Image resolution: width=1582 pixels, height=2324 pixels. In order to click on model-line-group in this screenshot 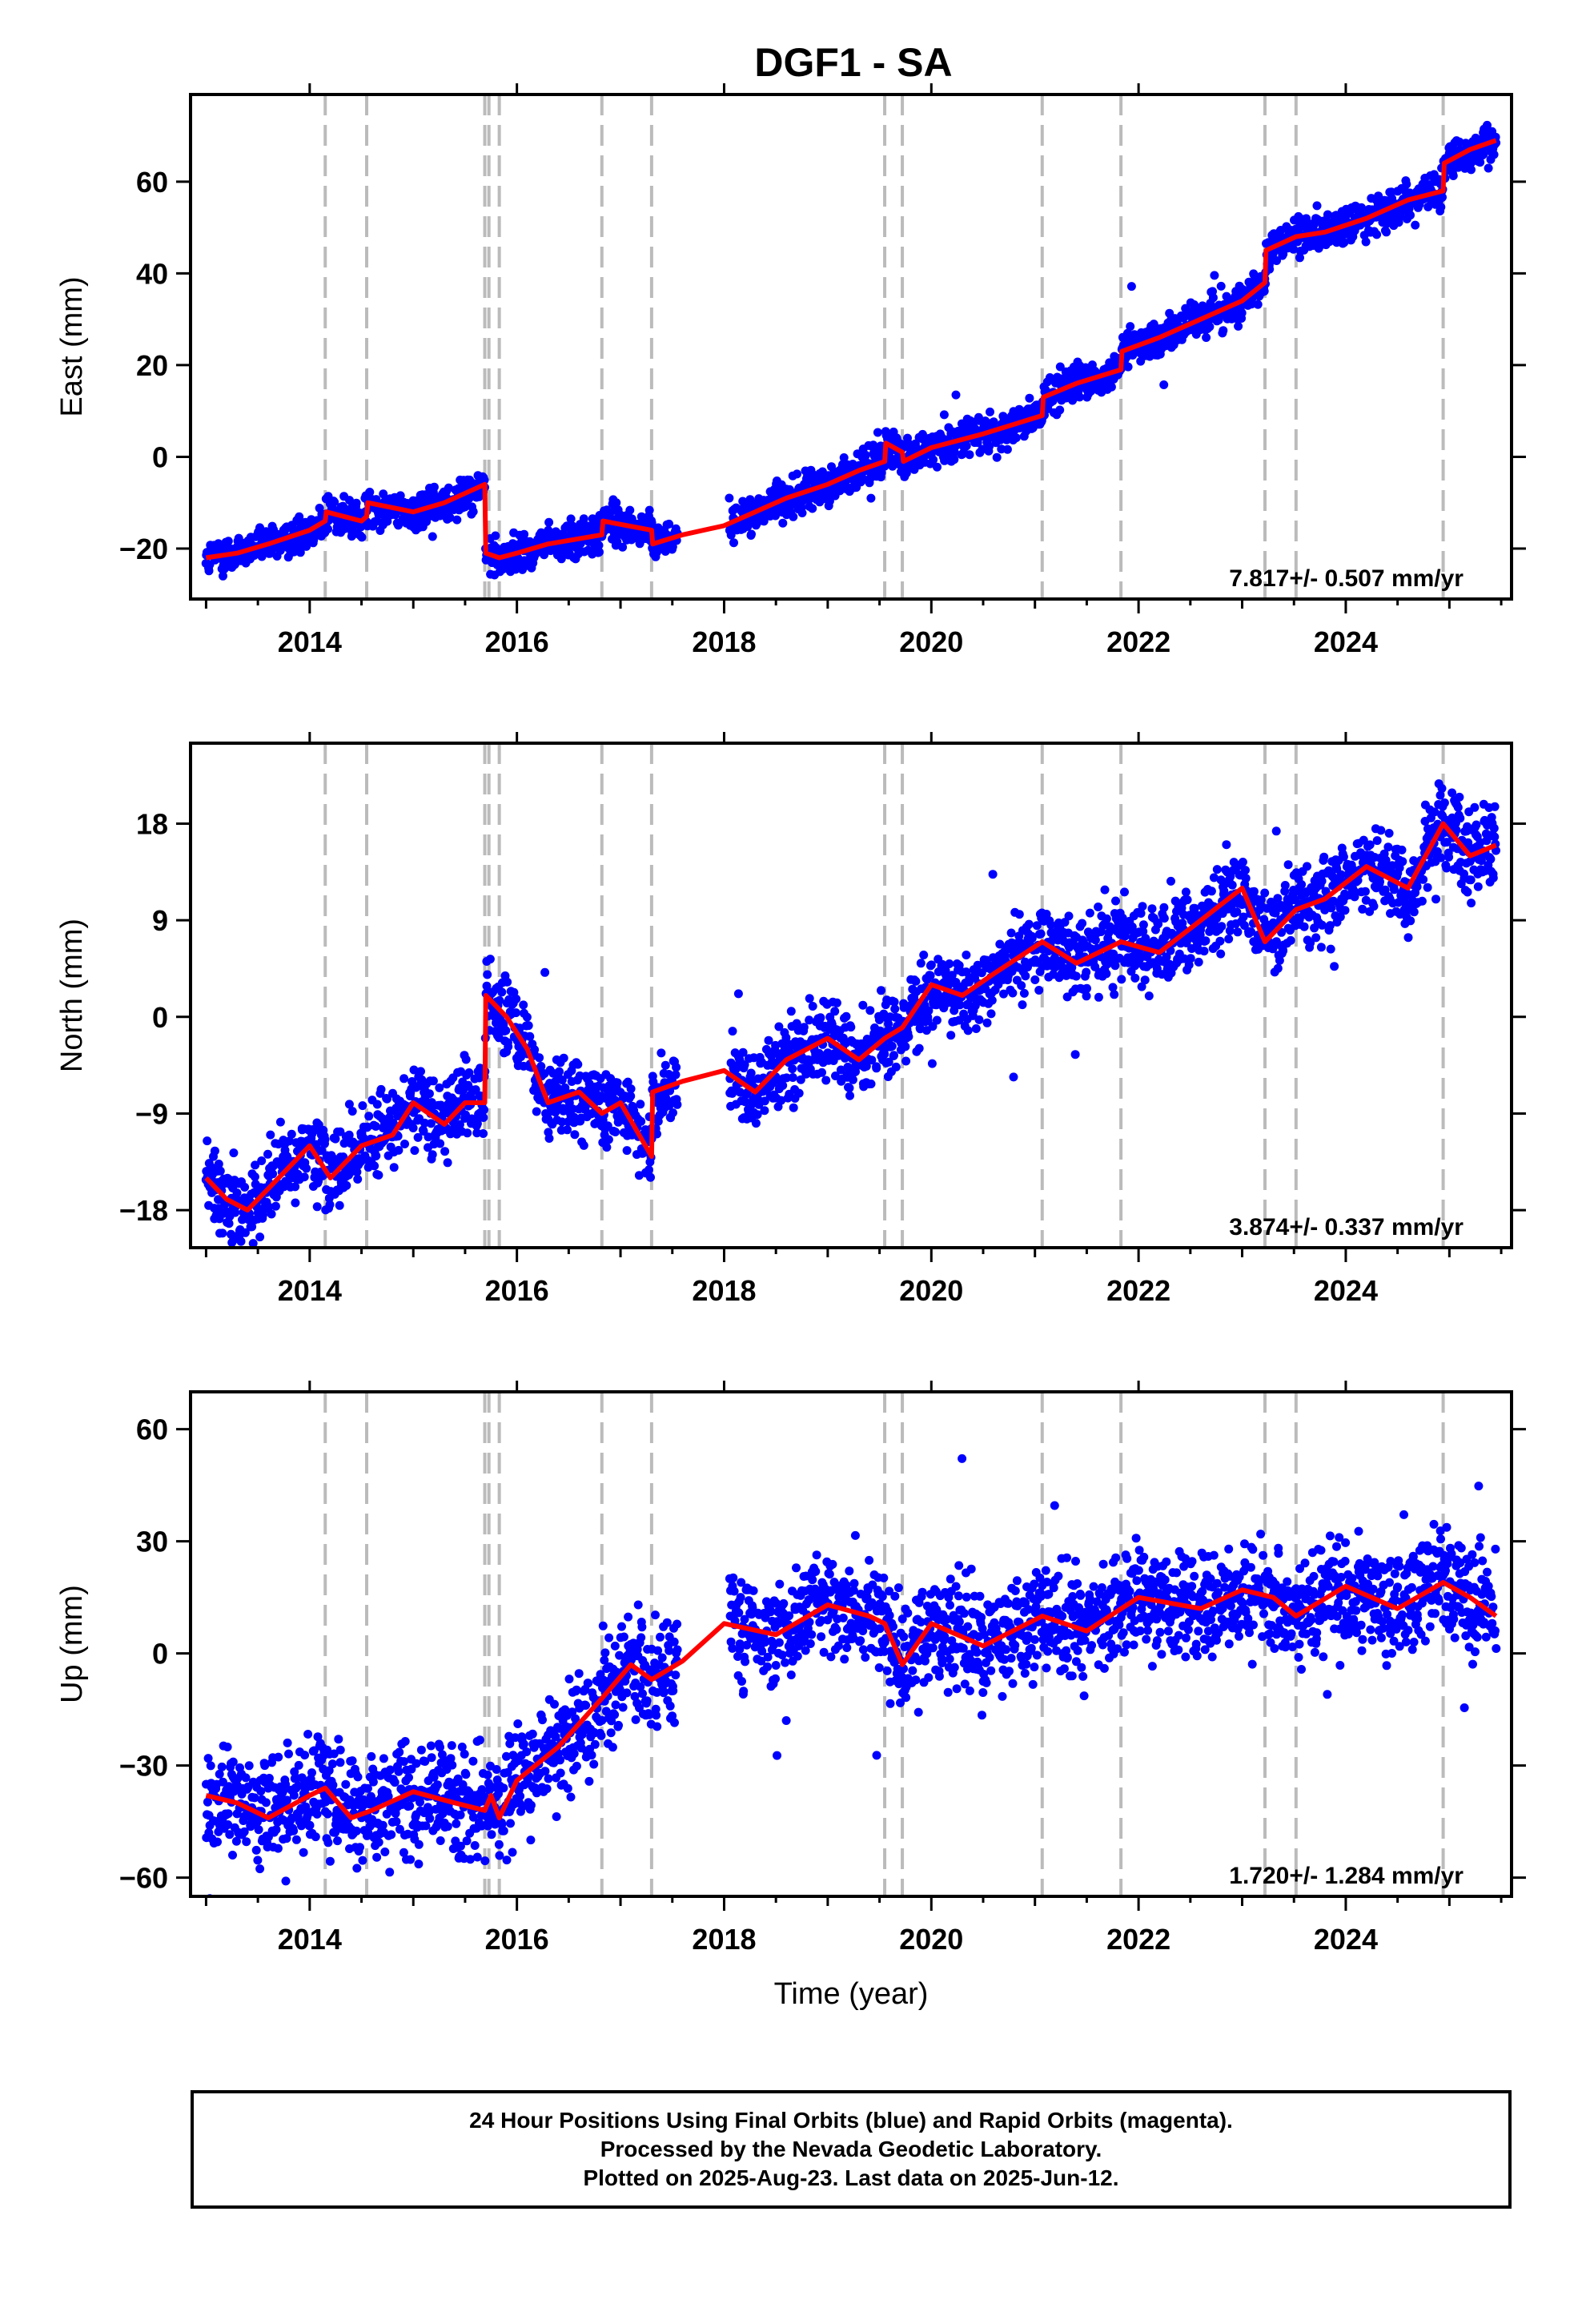, I will do `click(851, 349)`.